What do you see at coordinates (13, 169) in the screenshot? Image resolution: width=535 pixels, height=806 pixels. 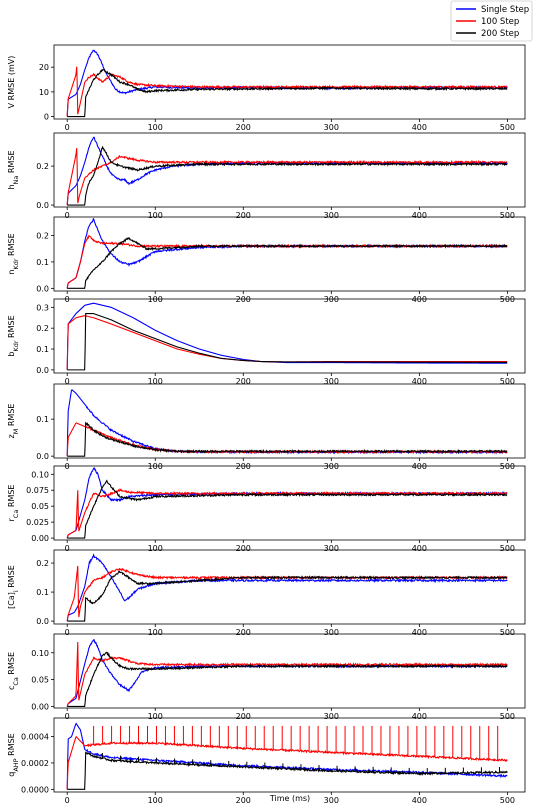 I see `y-axis-label: hNa RMSE` at bounding box center [13, 169].